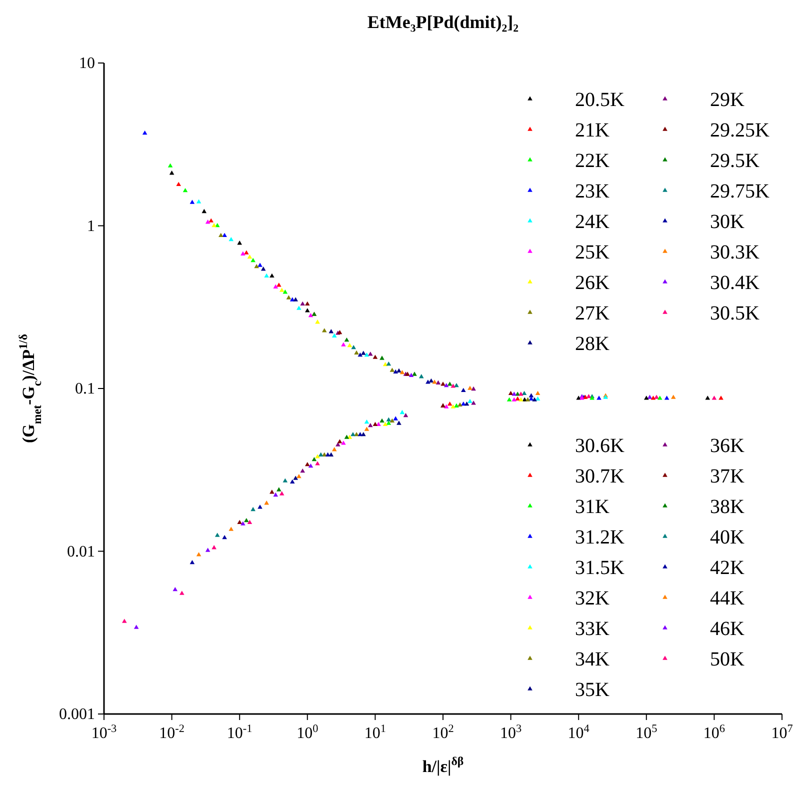 The image size is (800, 794). I want to click on legend-label: 34K, so click(592, 659).